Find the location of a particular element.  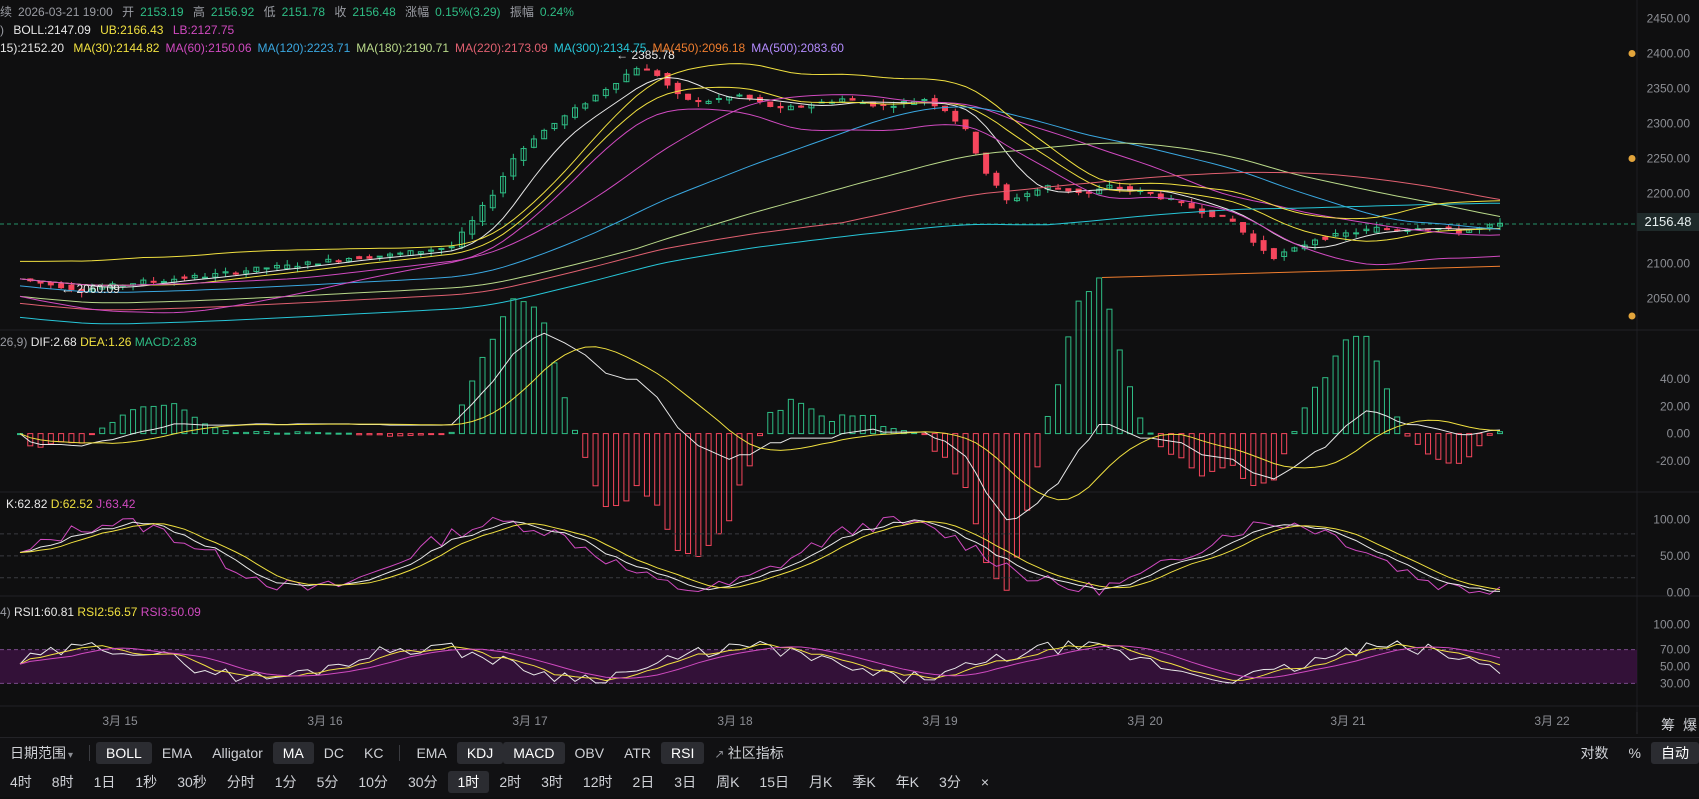

header-prefix: 续 is located at coordinates (6, 12).